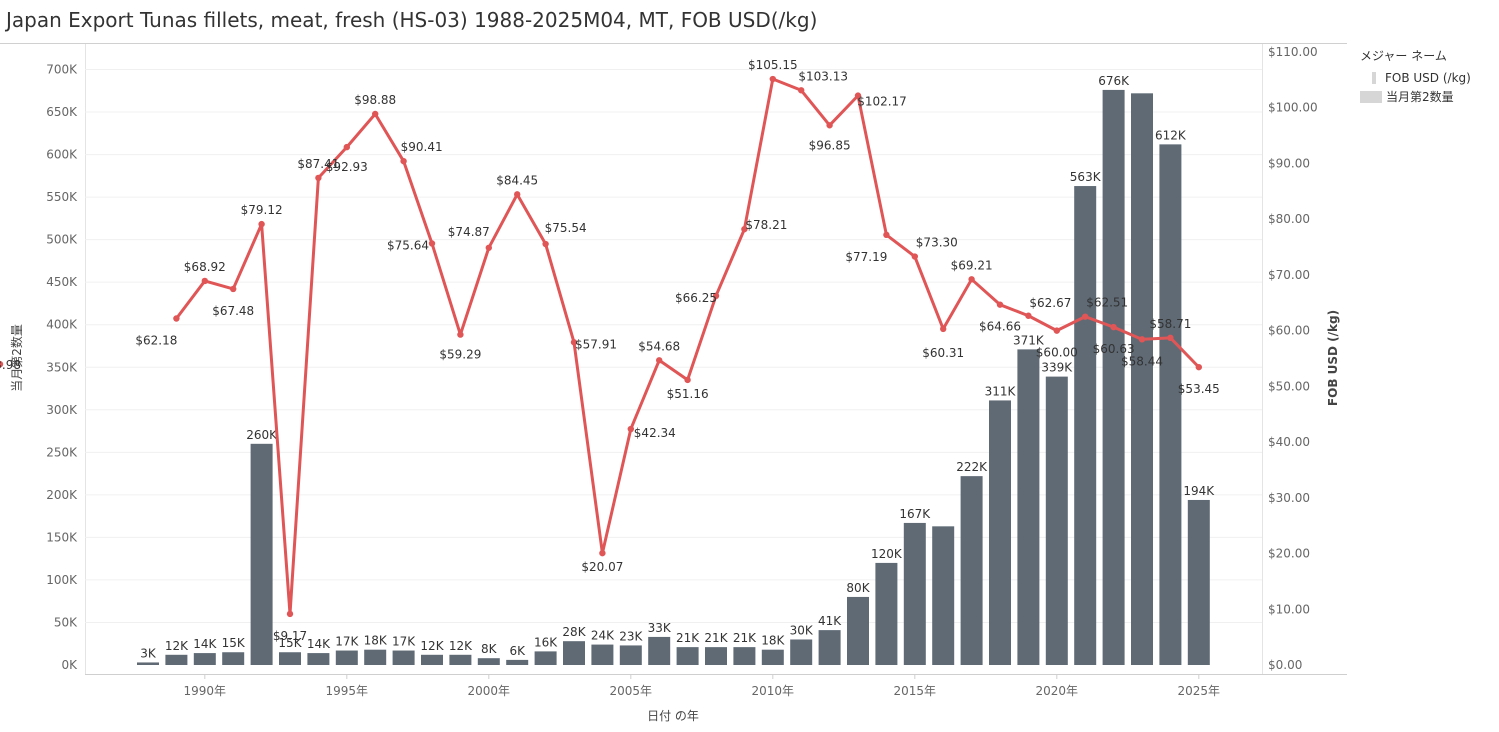 This screenshot has width=1499, height=732. I want to click on x-axis-title: 日付 の年, so click(673, 716).